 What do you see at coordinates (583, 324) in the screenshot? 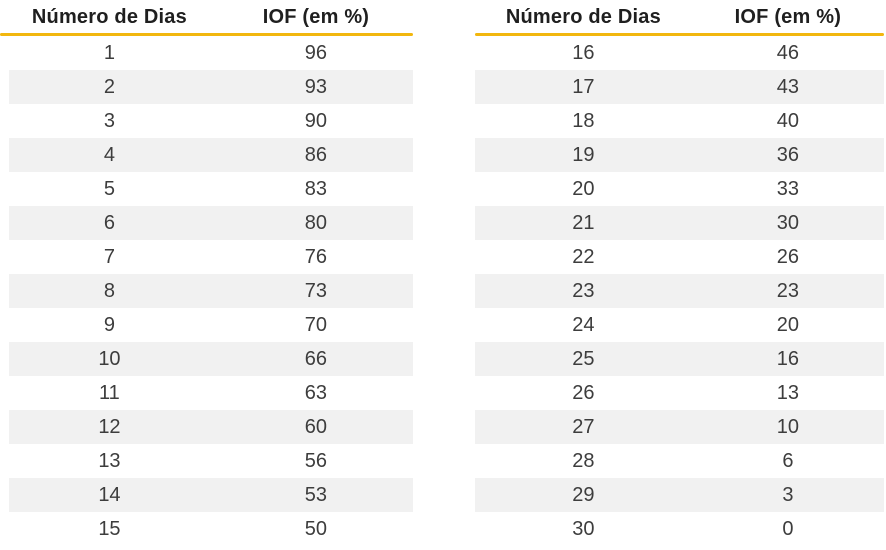
I see `days-cell: 24` at bounding box center [583, 324].